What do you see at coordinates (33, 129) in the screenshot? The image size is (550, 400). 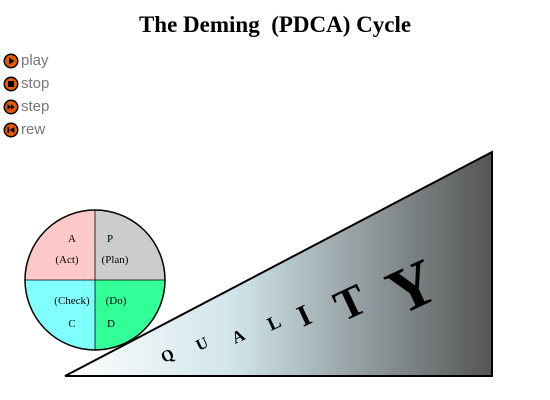 I see `rewind-label: rew` at bounding box center [33, 129].